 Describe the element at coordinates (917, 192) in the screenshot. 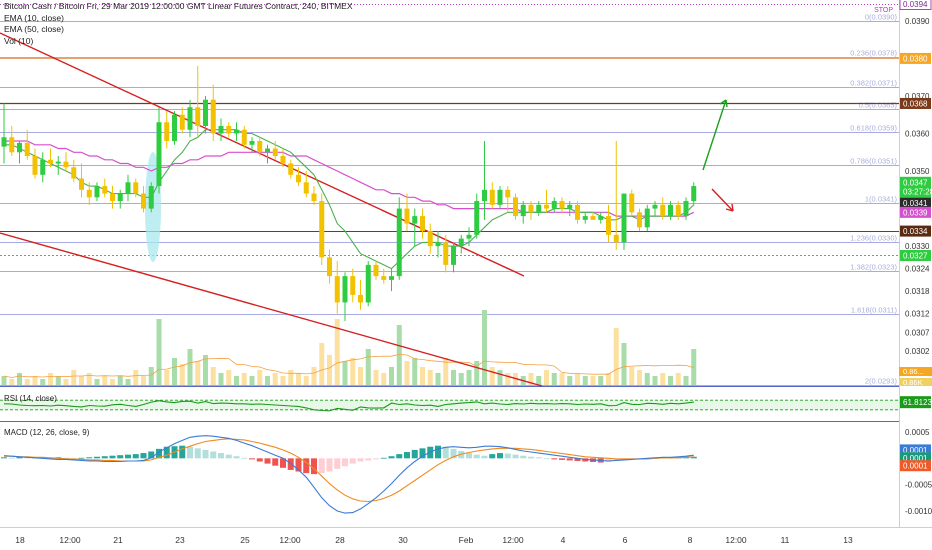

I see `price-tag-label: 03:27:28` at that location.